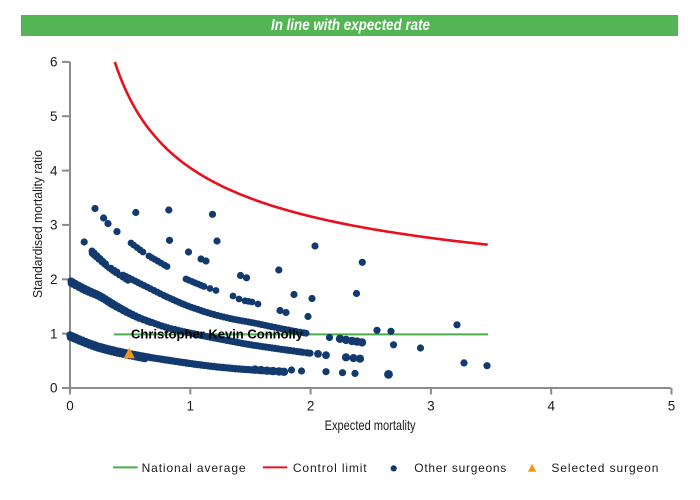 This screenshot has height=500, width=700. Describe the element at coordinates (194, 468) in the screenshot. I see `svg-text: National average` at that location.